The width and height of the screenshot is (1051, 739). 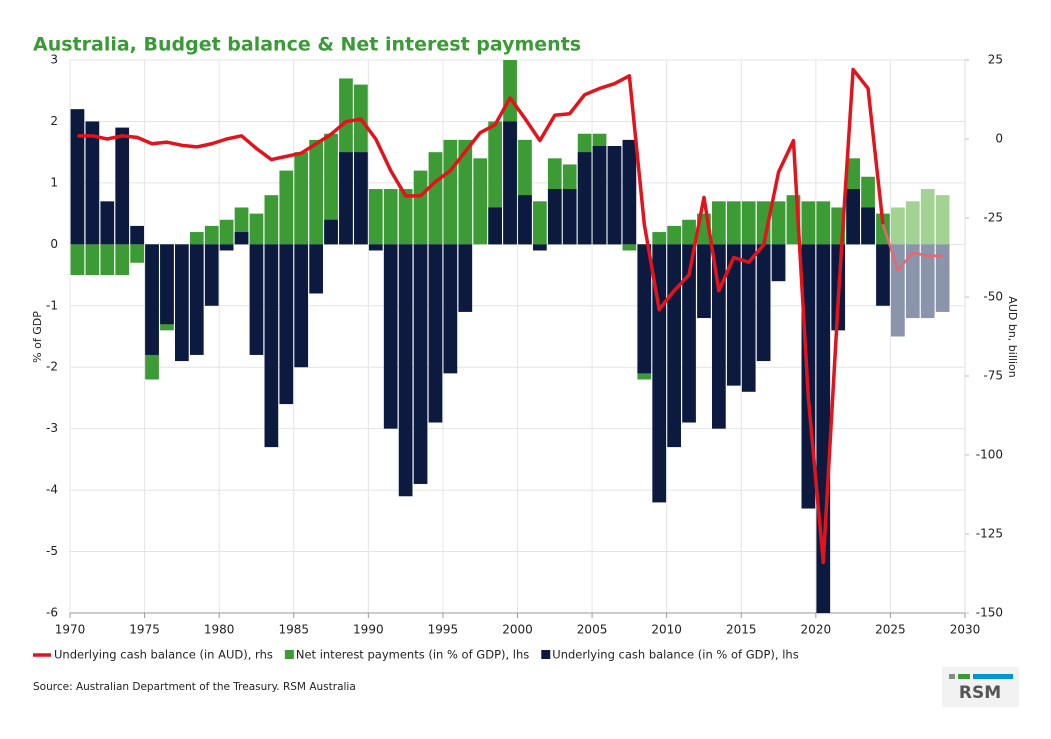 What do you see at coordinates (816, 630) in the screenshot?
I see `x-tick-label: 2020` at bounding box center [816, 630].